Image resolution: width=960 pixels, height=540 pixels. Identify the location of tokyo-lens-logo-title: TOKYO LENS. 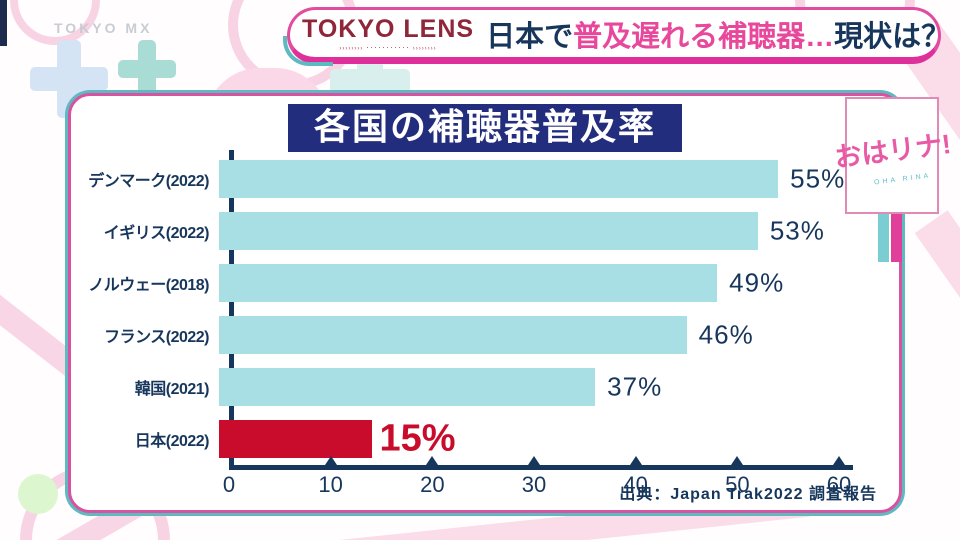
(388, 28).